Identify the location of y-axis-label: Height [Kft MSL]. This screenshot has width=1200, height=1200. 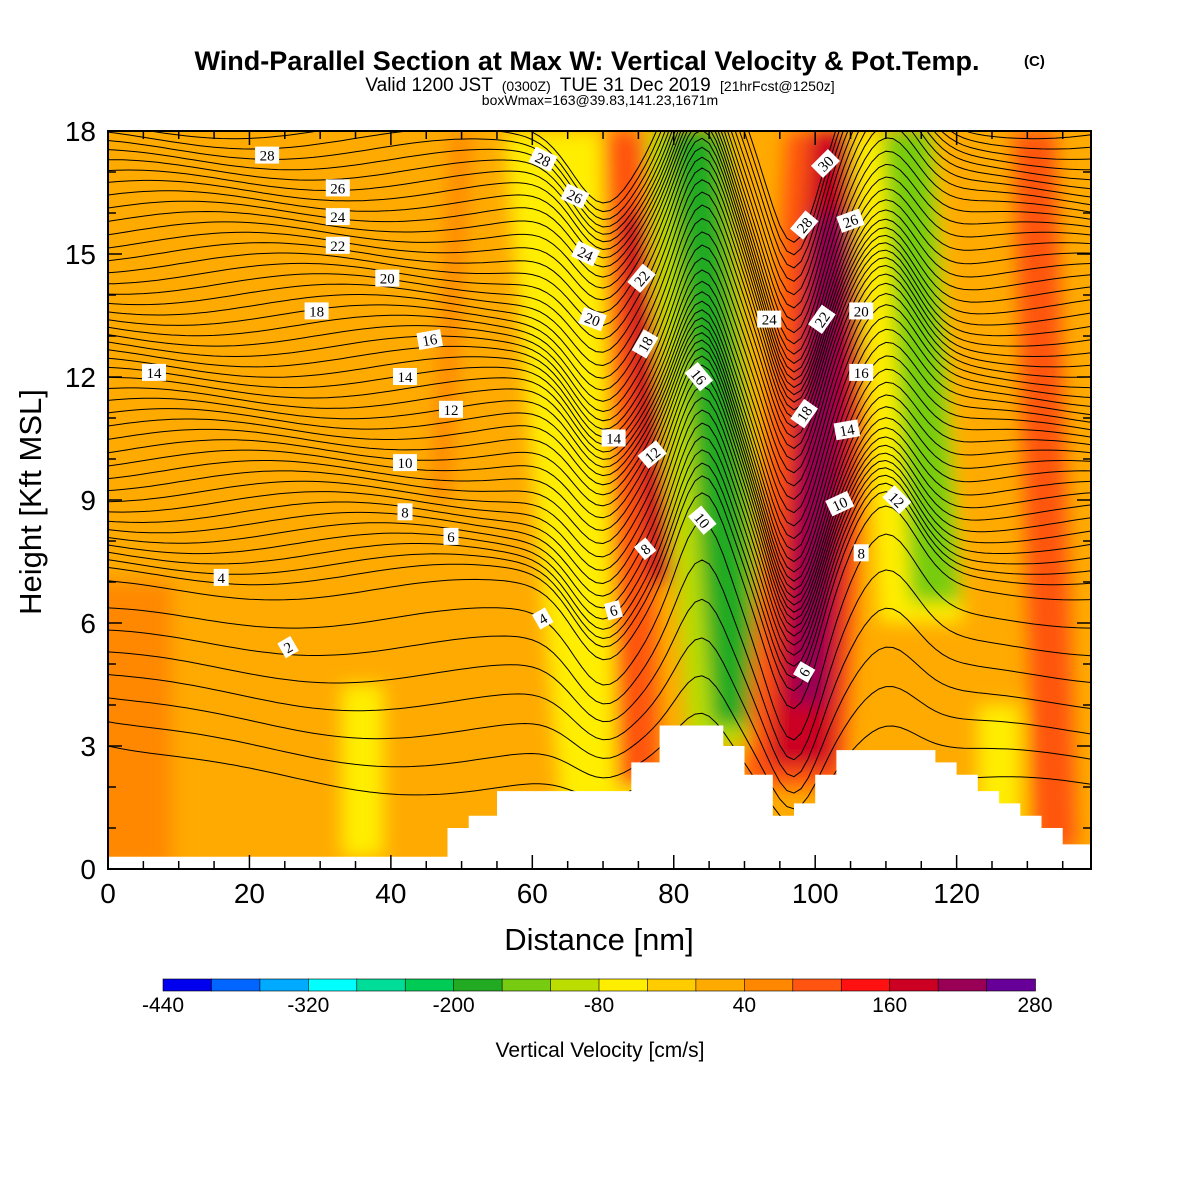
(30, 502).